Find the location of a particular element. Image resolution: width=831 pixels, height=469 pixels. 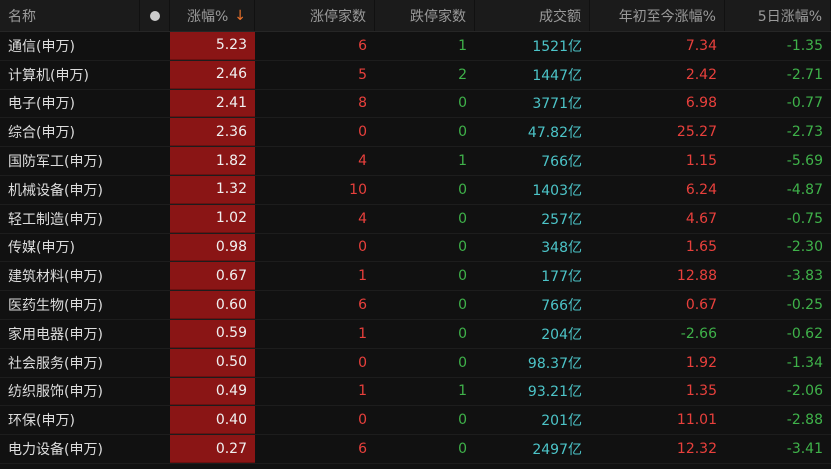

table-row: 轻工制造(申万) 1.02 4 0 257亿 4.67 -0.75 is located at coordinates (415, 219).